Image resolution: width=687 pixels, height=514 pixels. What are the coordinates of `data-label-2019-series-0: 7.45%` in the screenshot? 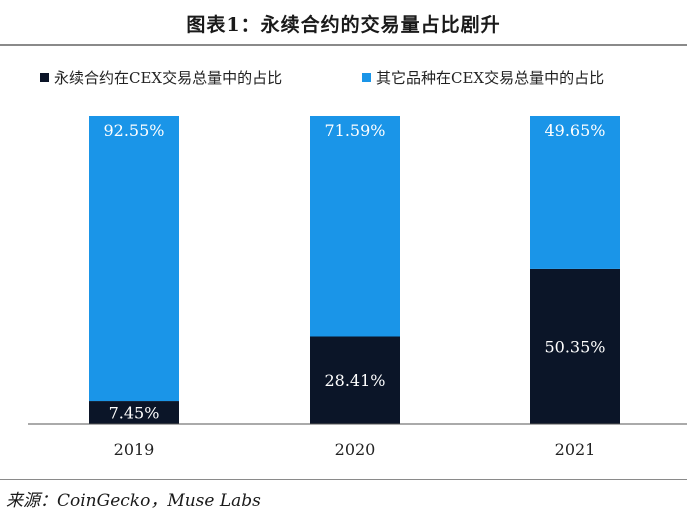 It's located at (134, 413).